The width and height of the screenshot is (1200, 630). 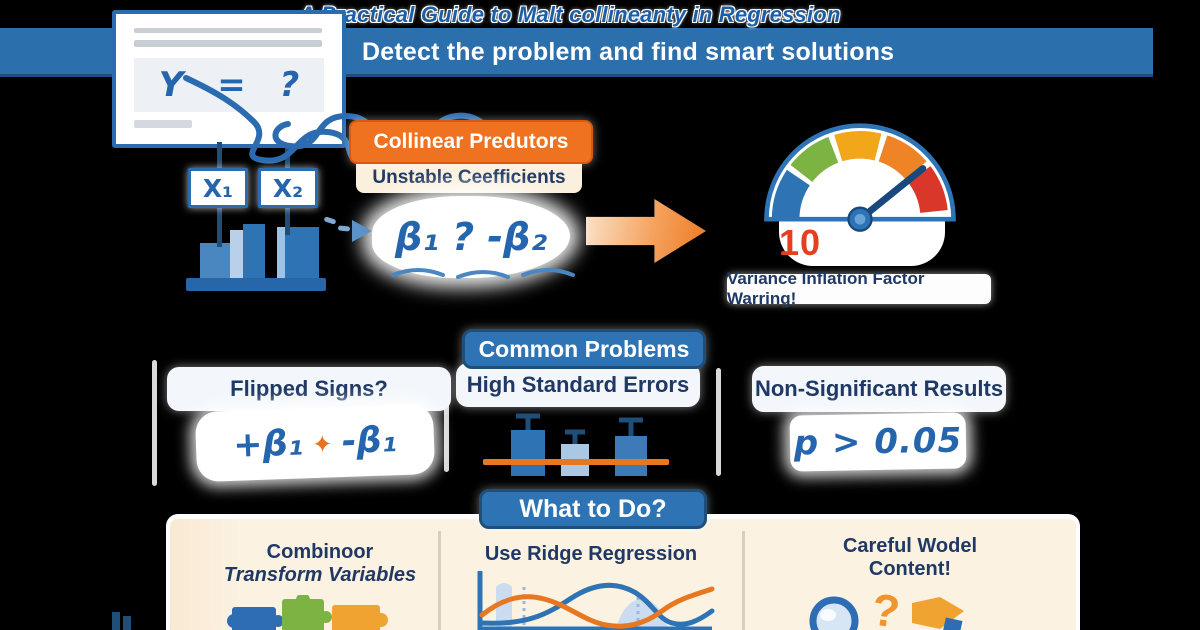 I want to click on solution-title-line: Combinoor, so click(x=320, y=552).